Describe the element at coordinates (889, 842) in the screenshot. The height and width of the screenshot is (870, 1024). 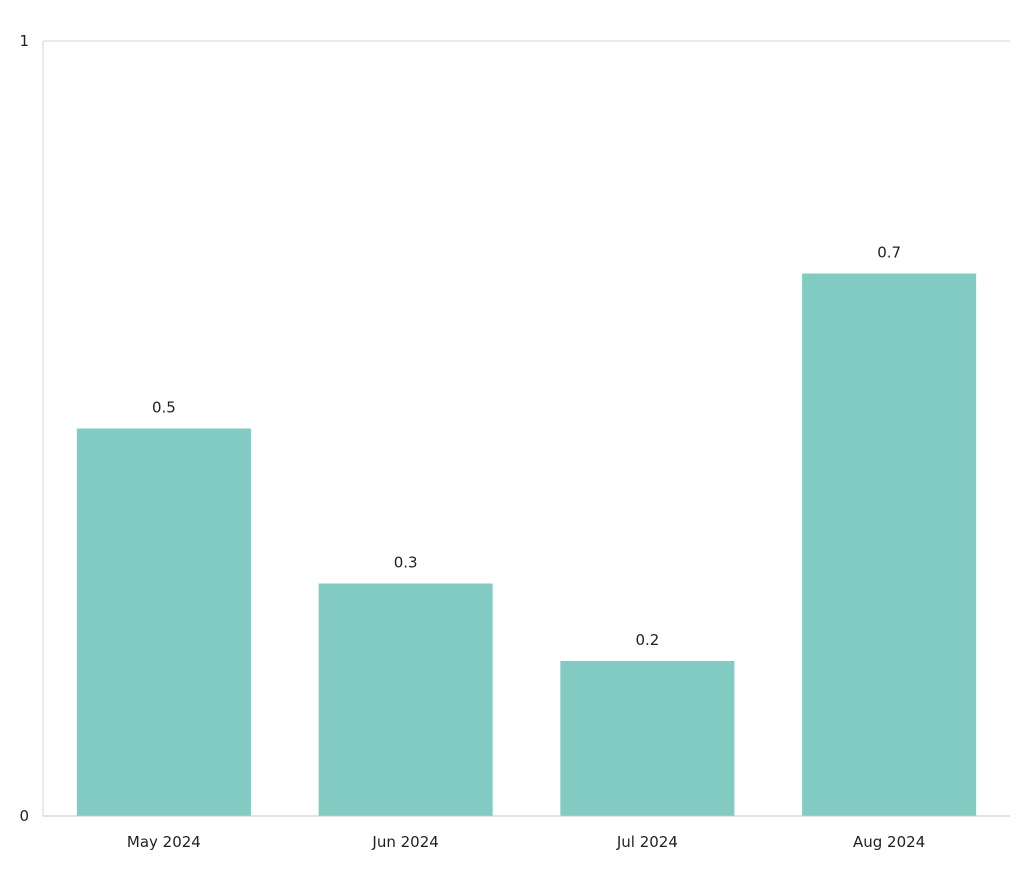
I see `x-tick-label: Aug 2024` at that location.